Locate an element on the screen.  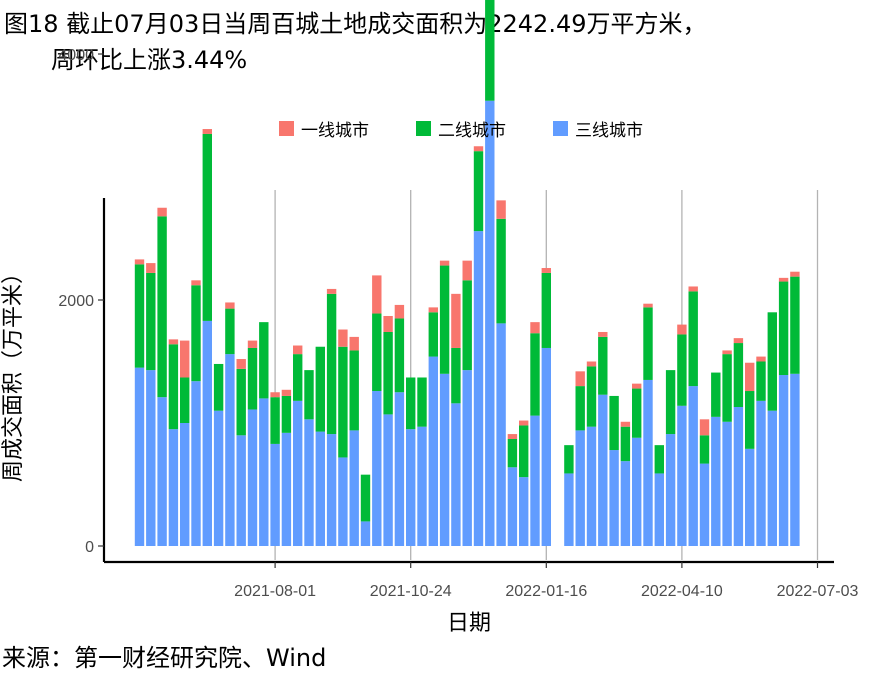
title-line-1: 图18 截止07月03日当周百城土地成交面积为2242.49万平方米， is located at coordinates (355, 24).